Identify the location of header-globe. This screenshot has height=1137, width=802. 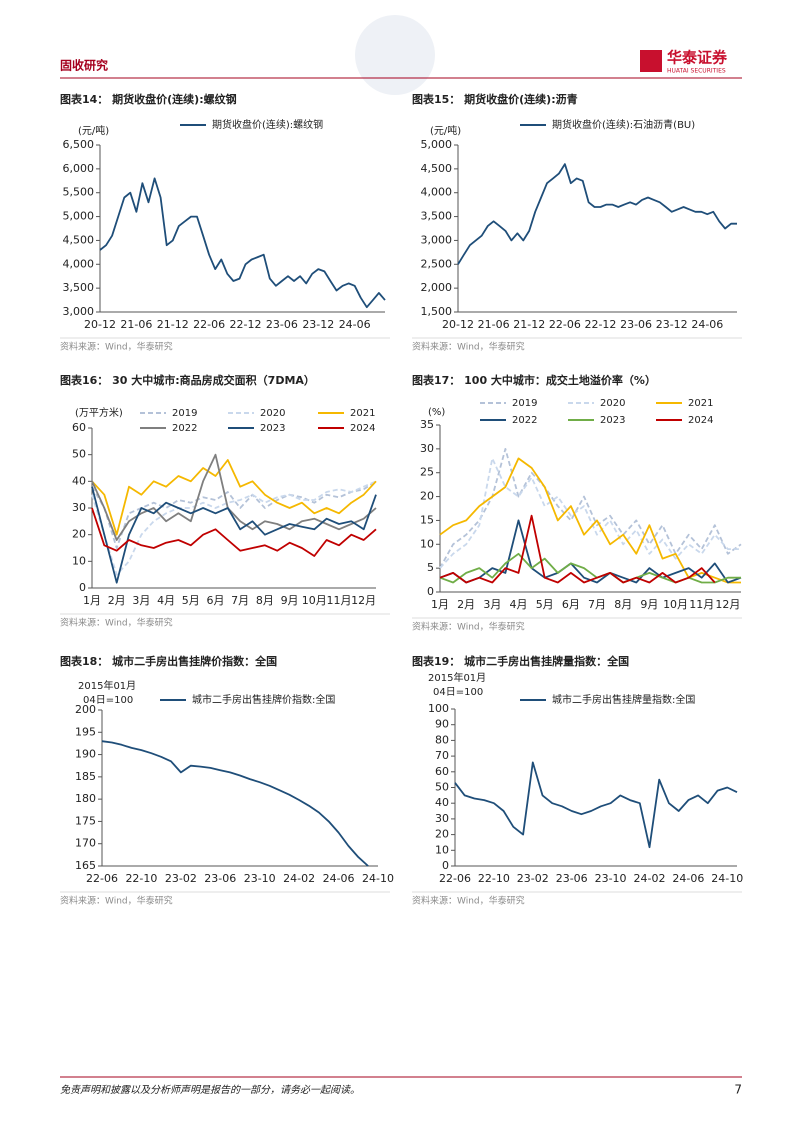
(395, 55).